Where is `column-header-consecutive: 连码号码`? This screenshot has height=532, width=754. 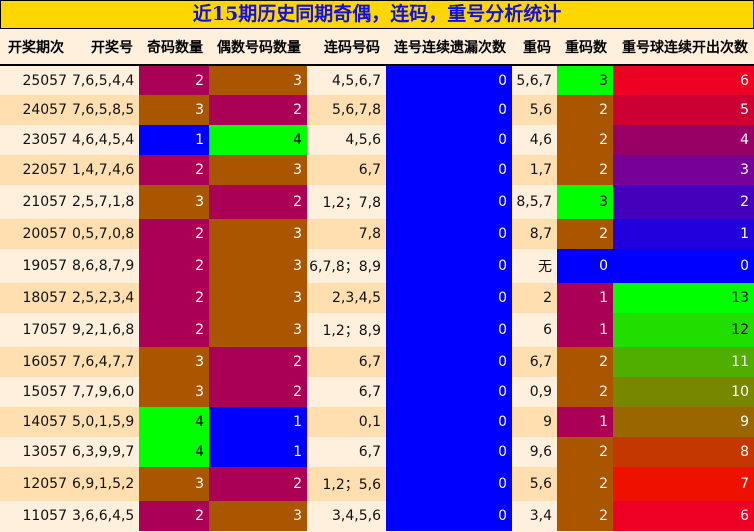 column-header-consecutive: 连码号码 is located at coordinates (346, 47).